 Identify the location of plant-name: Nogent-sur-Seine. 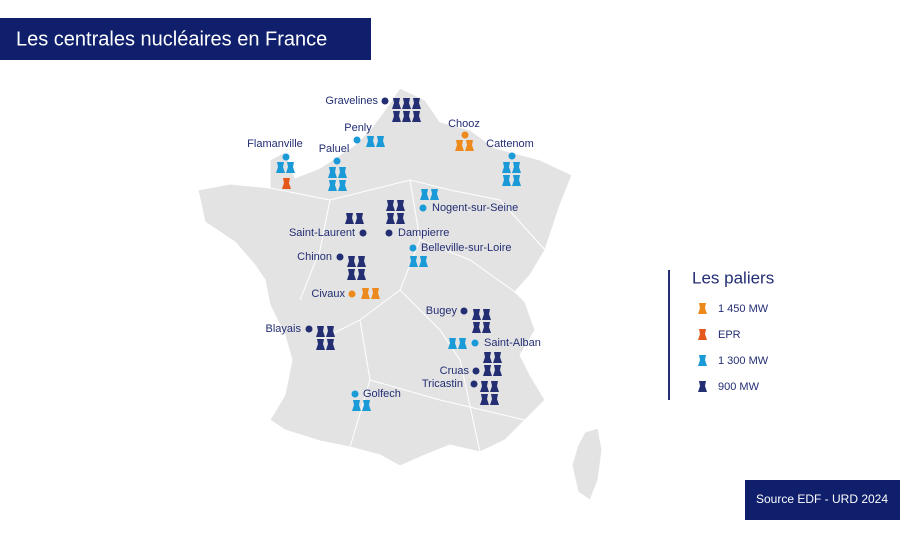
(475, 208).